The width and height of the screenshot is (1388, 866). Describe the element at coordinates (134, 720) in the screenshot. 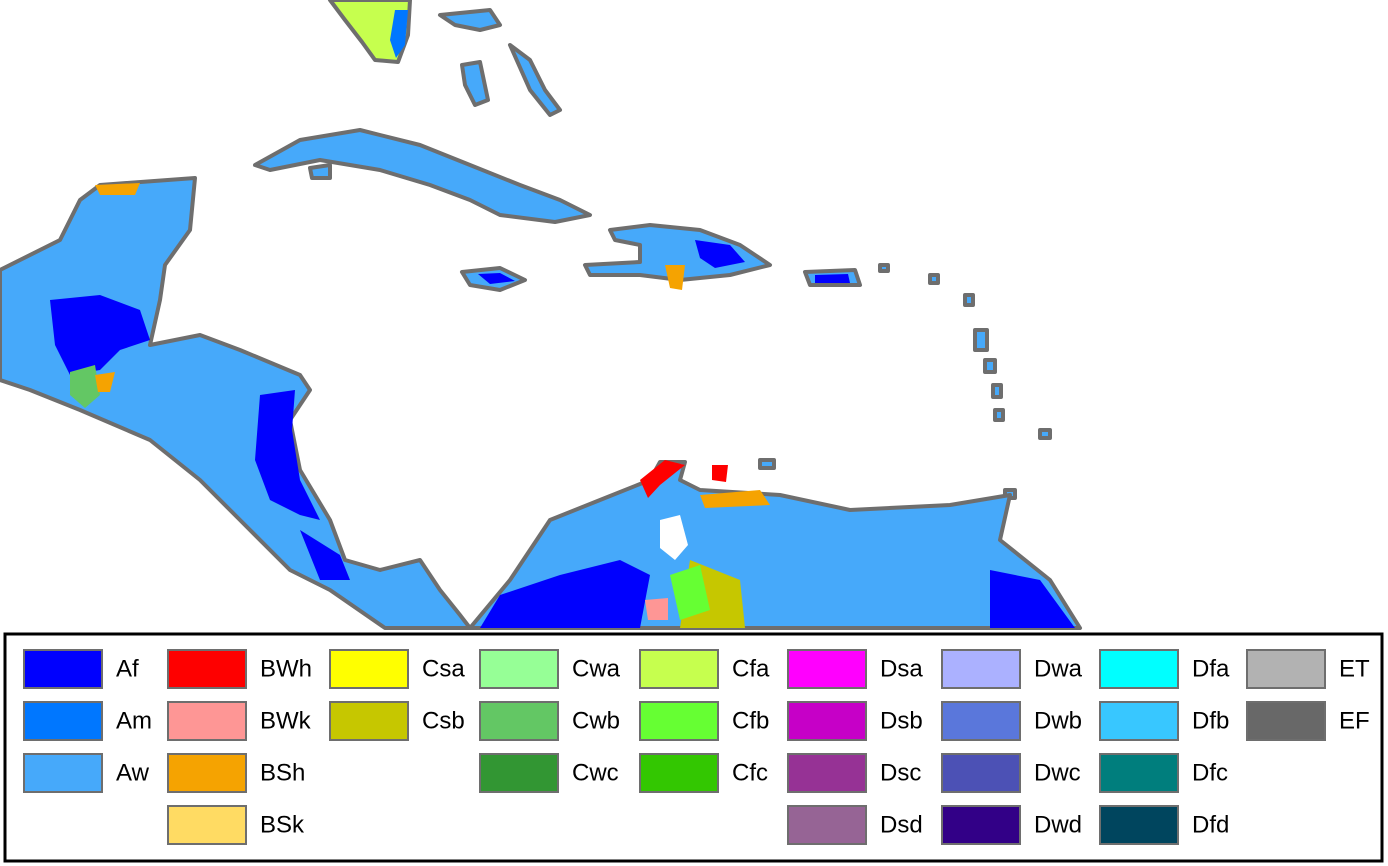

I see `legend-label: Am` at that location.